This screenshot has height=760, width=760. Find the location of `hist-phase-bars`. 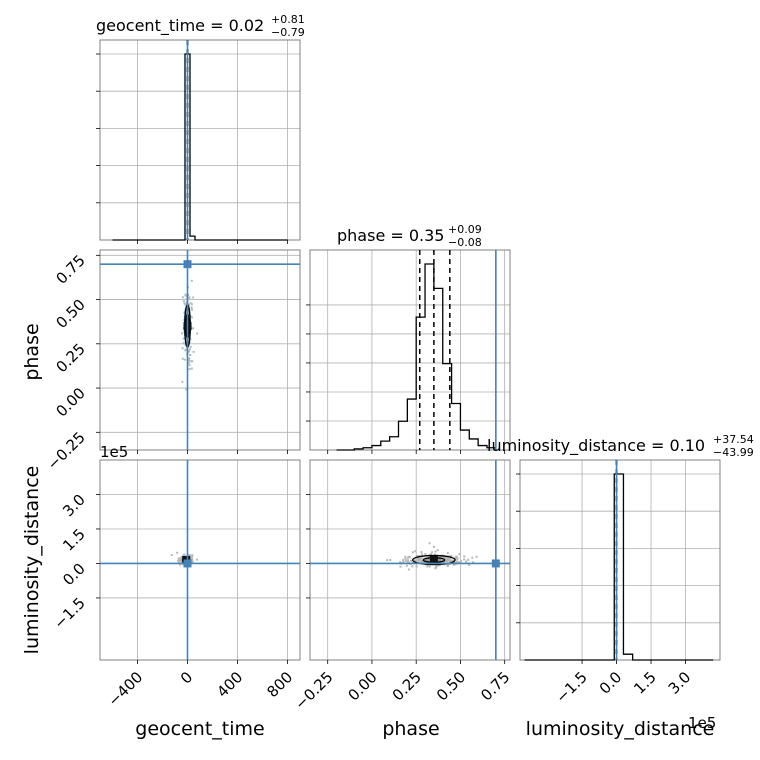

hist-phase-bars is located at coordinates (416, 357).